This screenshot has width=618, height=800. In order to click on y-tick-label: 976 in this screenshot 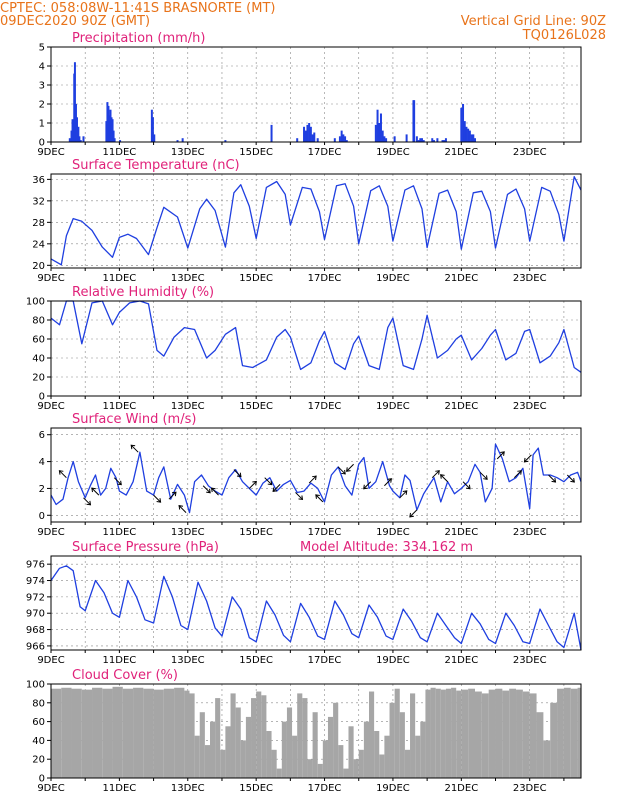, I will do `click(35, 565)`.